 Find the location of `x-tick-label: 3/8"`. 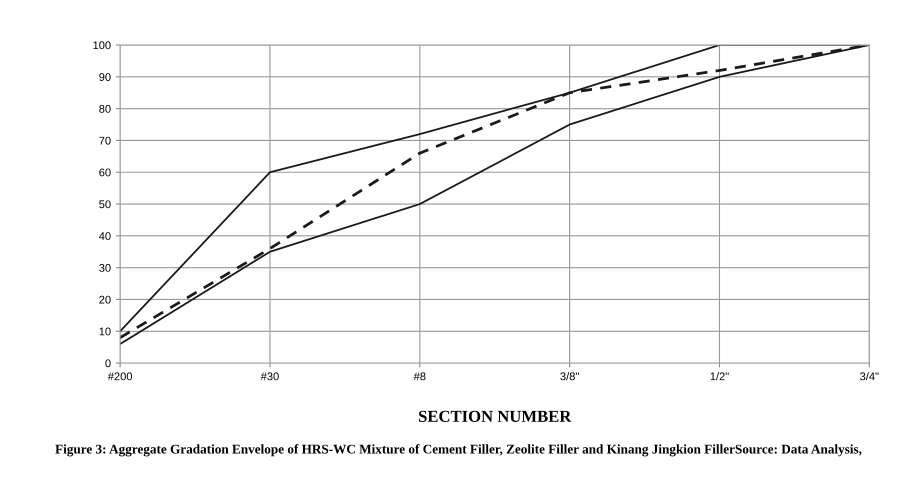

x-tick-label: 3/8" is located at coordinates (569, 376).